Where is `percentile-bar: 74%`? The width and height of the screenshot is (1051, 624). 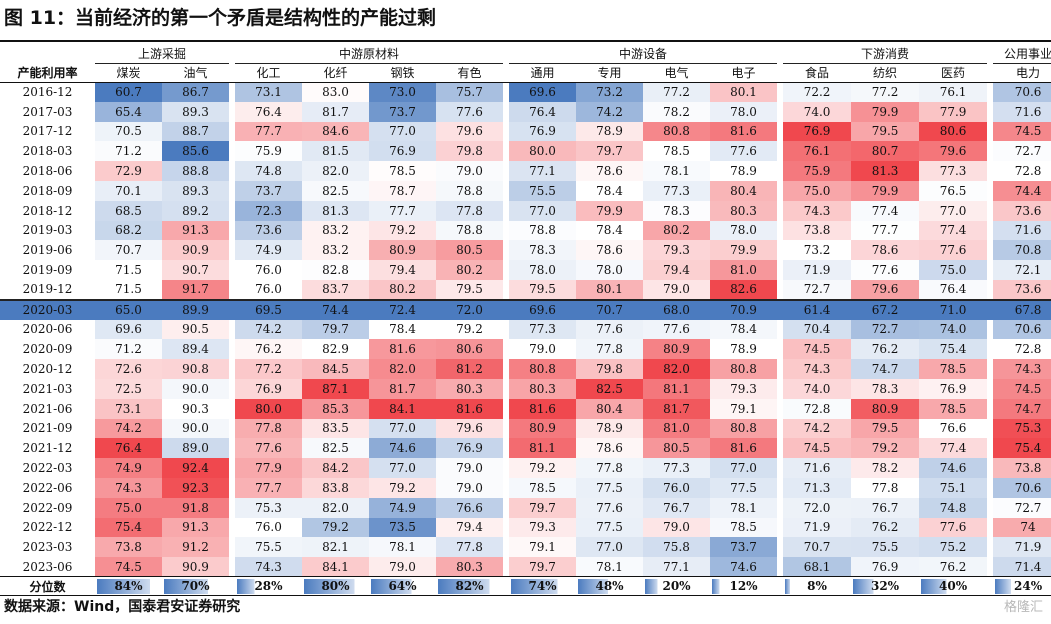 percentile-bar: 74% is located at coordinates (543, 586).